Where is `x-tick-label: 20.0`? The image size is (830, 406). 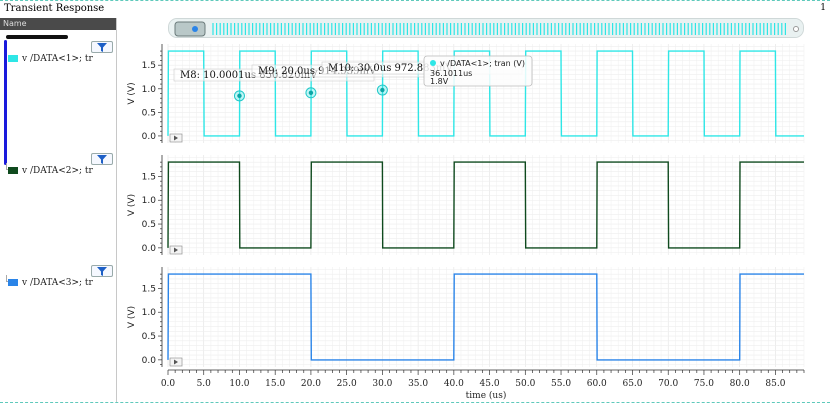
x-tick-label: 20.0 is located at coordinates (311, 384).